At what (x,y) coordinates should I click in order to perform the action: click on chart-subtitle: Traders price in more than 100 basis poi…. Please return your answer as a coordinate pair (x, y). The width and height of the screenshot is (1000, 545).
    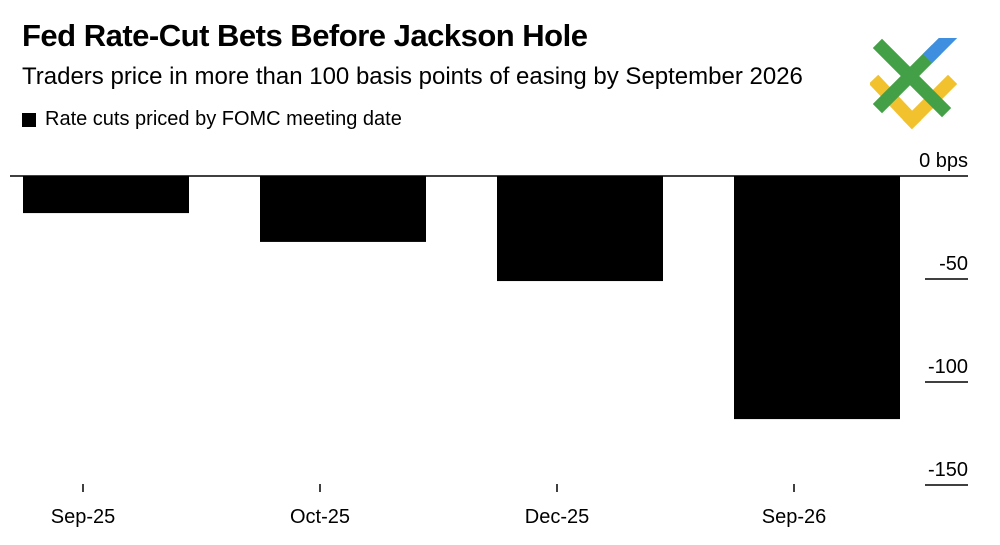
    Looking at the image, I should click on (412, 76).